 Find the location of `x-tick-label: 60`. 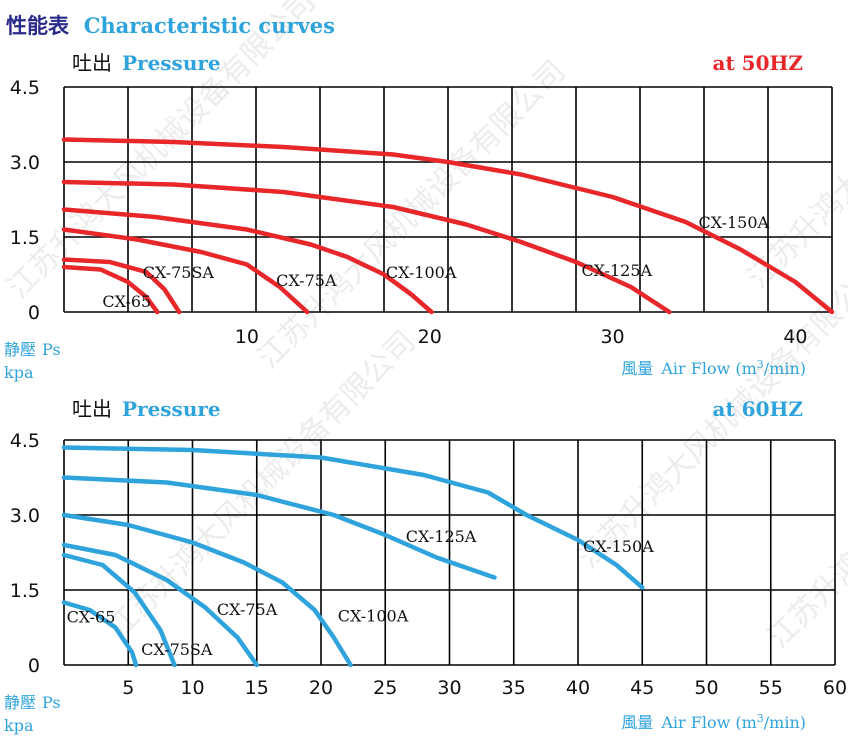

x-tick-label: 60 is located at coordinates (835, 688).